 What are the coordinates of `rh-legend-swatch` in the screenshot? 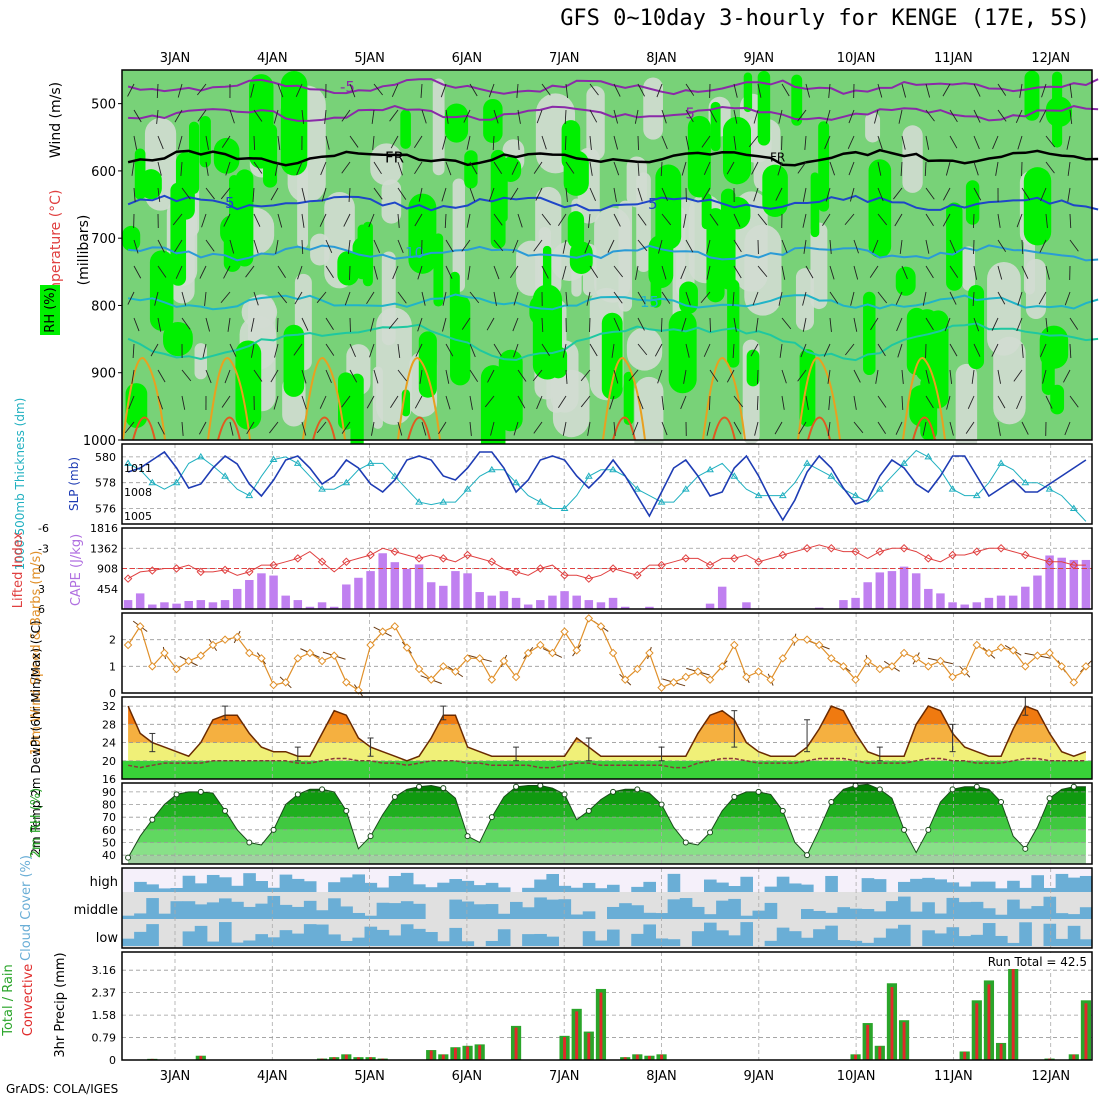 It's located at (50, 310).